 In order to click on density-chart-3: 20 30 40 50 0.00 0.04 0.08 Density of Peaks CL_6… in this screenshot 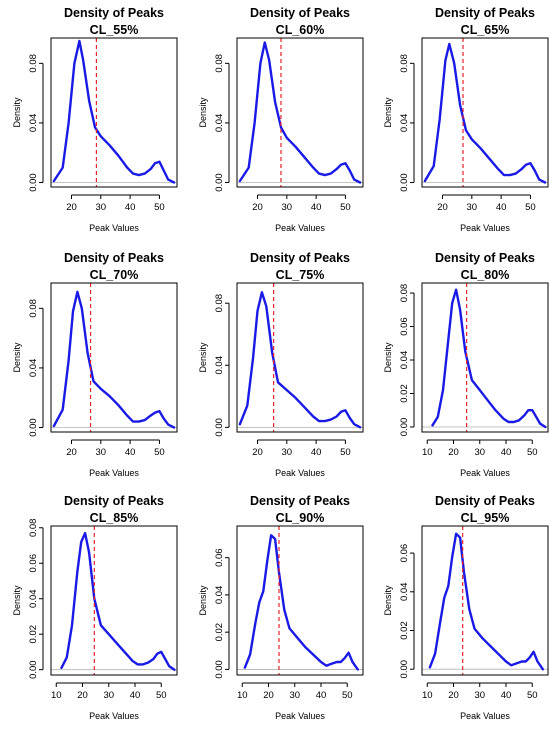, I will do `click(466, 119)`.